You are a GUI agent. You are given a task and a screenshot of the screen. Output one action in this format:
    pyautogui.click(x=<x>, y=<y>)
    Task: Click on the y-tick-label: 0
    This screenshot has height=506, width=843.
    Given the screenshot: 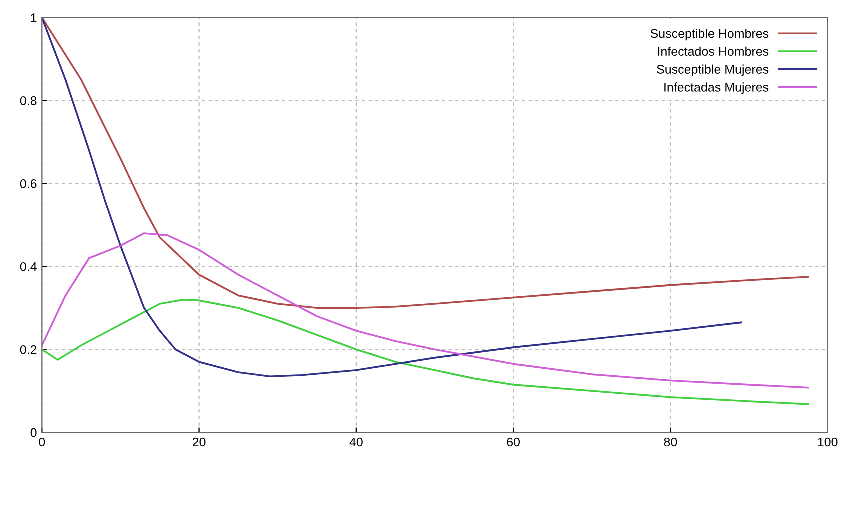 What is the action you would take?
    pyautogui.click(x=33, y=433)
    